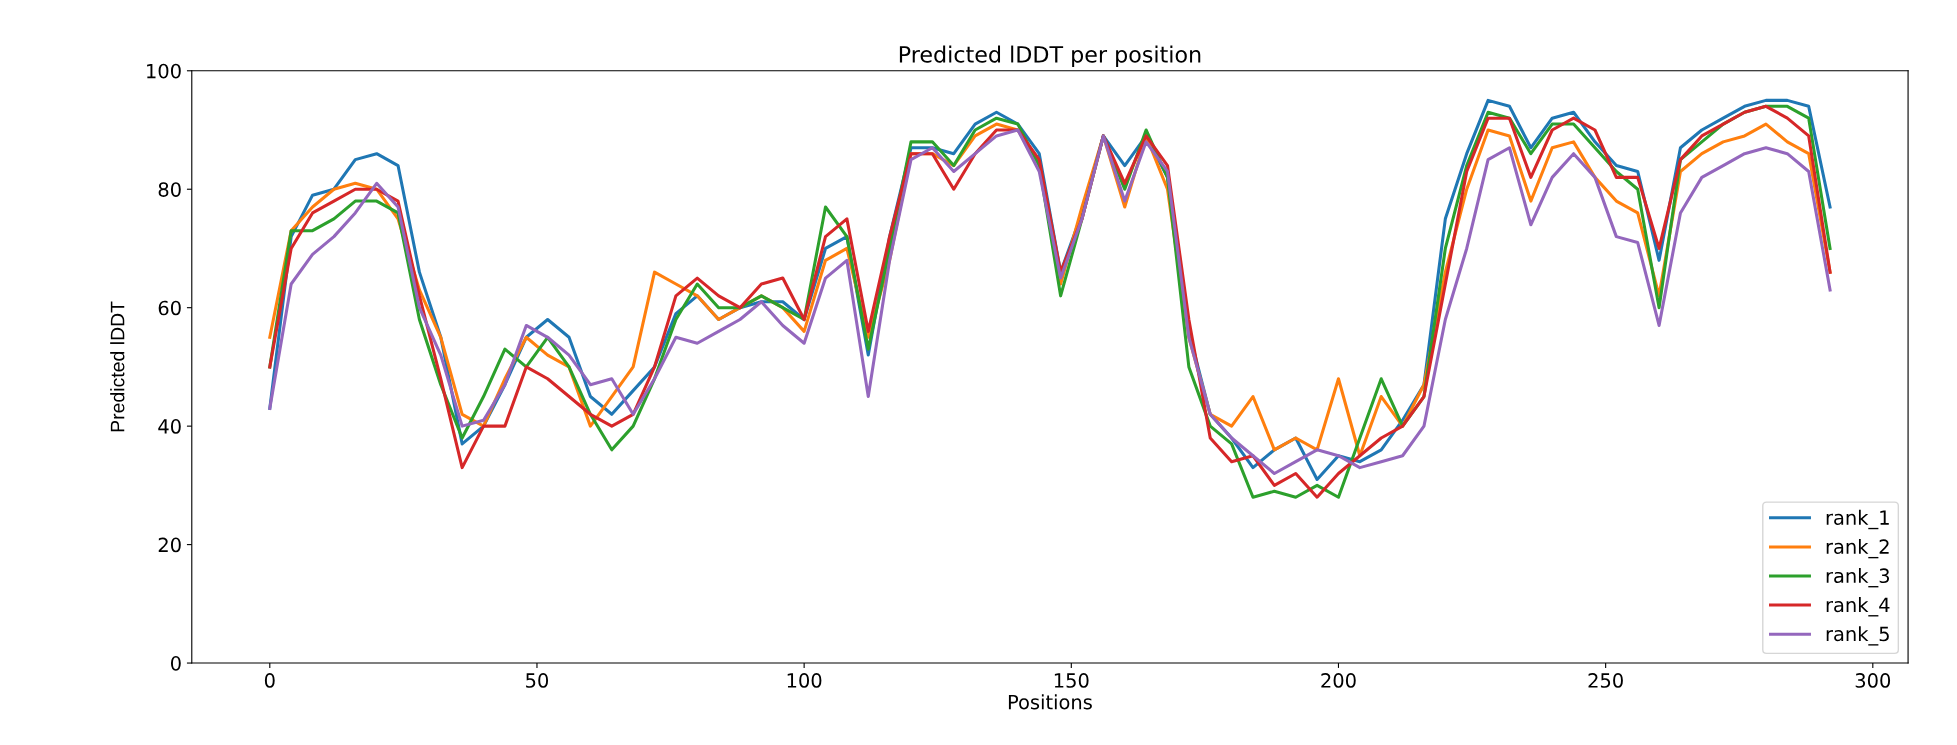 The image size is (1957, 745). Describe the element at coordinates (1873, 680) in the screenshot. I see `x-tick-label: 300` at that location.